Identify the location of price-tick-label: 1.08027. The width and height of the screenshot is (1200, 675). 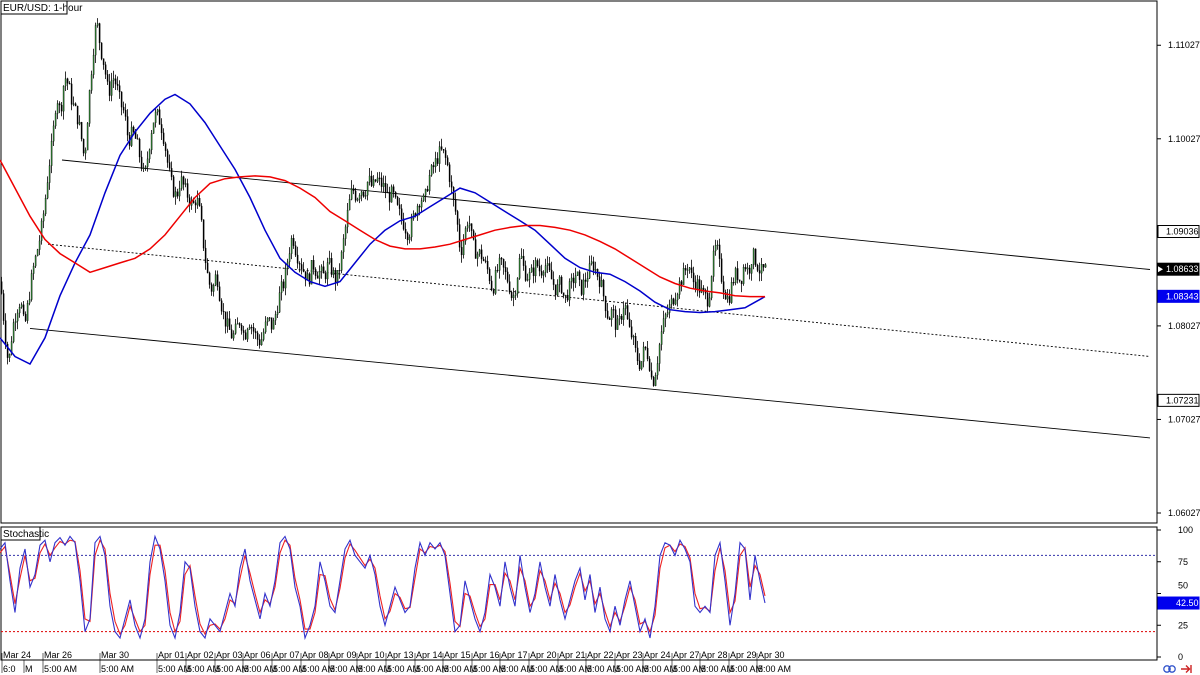
(1184, 326).